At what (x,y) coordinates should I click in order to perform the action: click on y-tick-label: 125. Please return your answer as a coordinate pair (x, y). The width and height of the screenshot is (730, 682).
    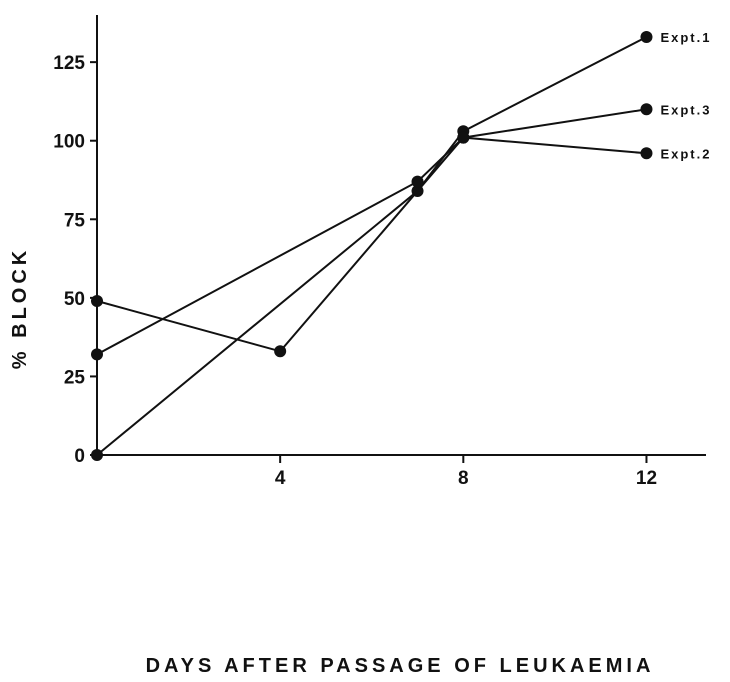
    Looking at the image, I should click on (69, 63).